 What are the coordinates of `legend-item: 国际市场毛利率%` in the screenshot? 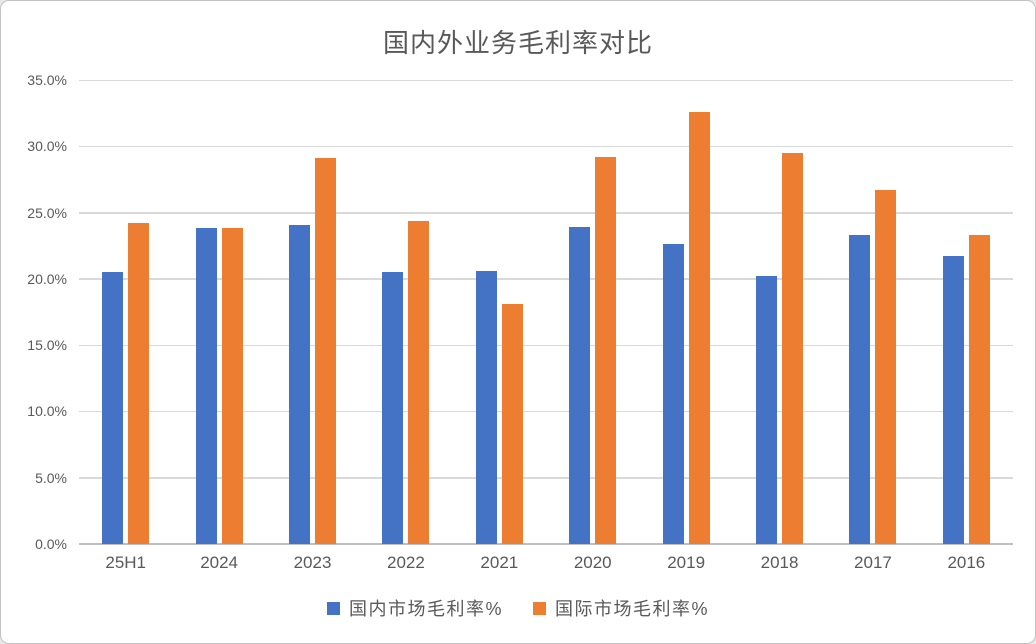 It's located at (621, 608).